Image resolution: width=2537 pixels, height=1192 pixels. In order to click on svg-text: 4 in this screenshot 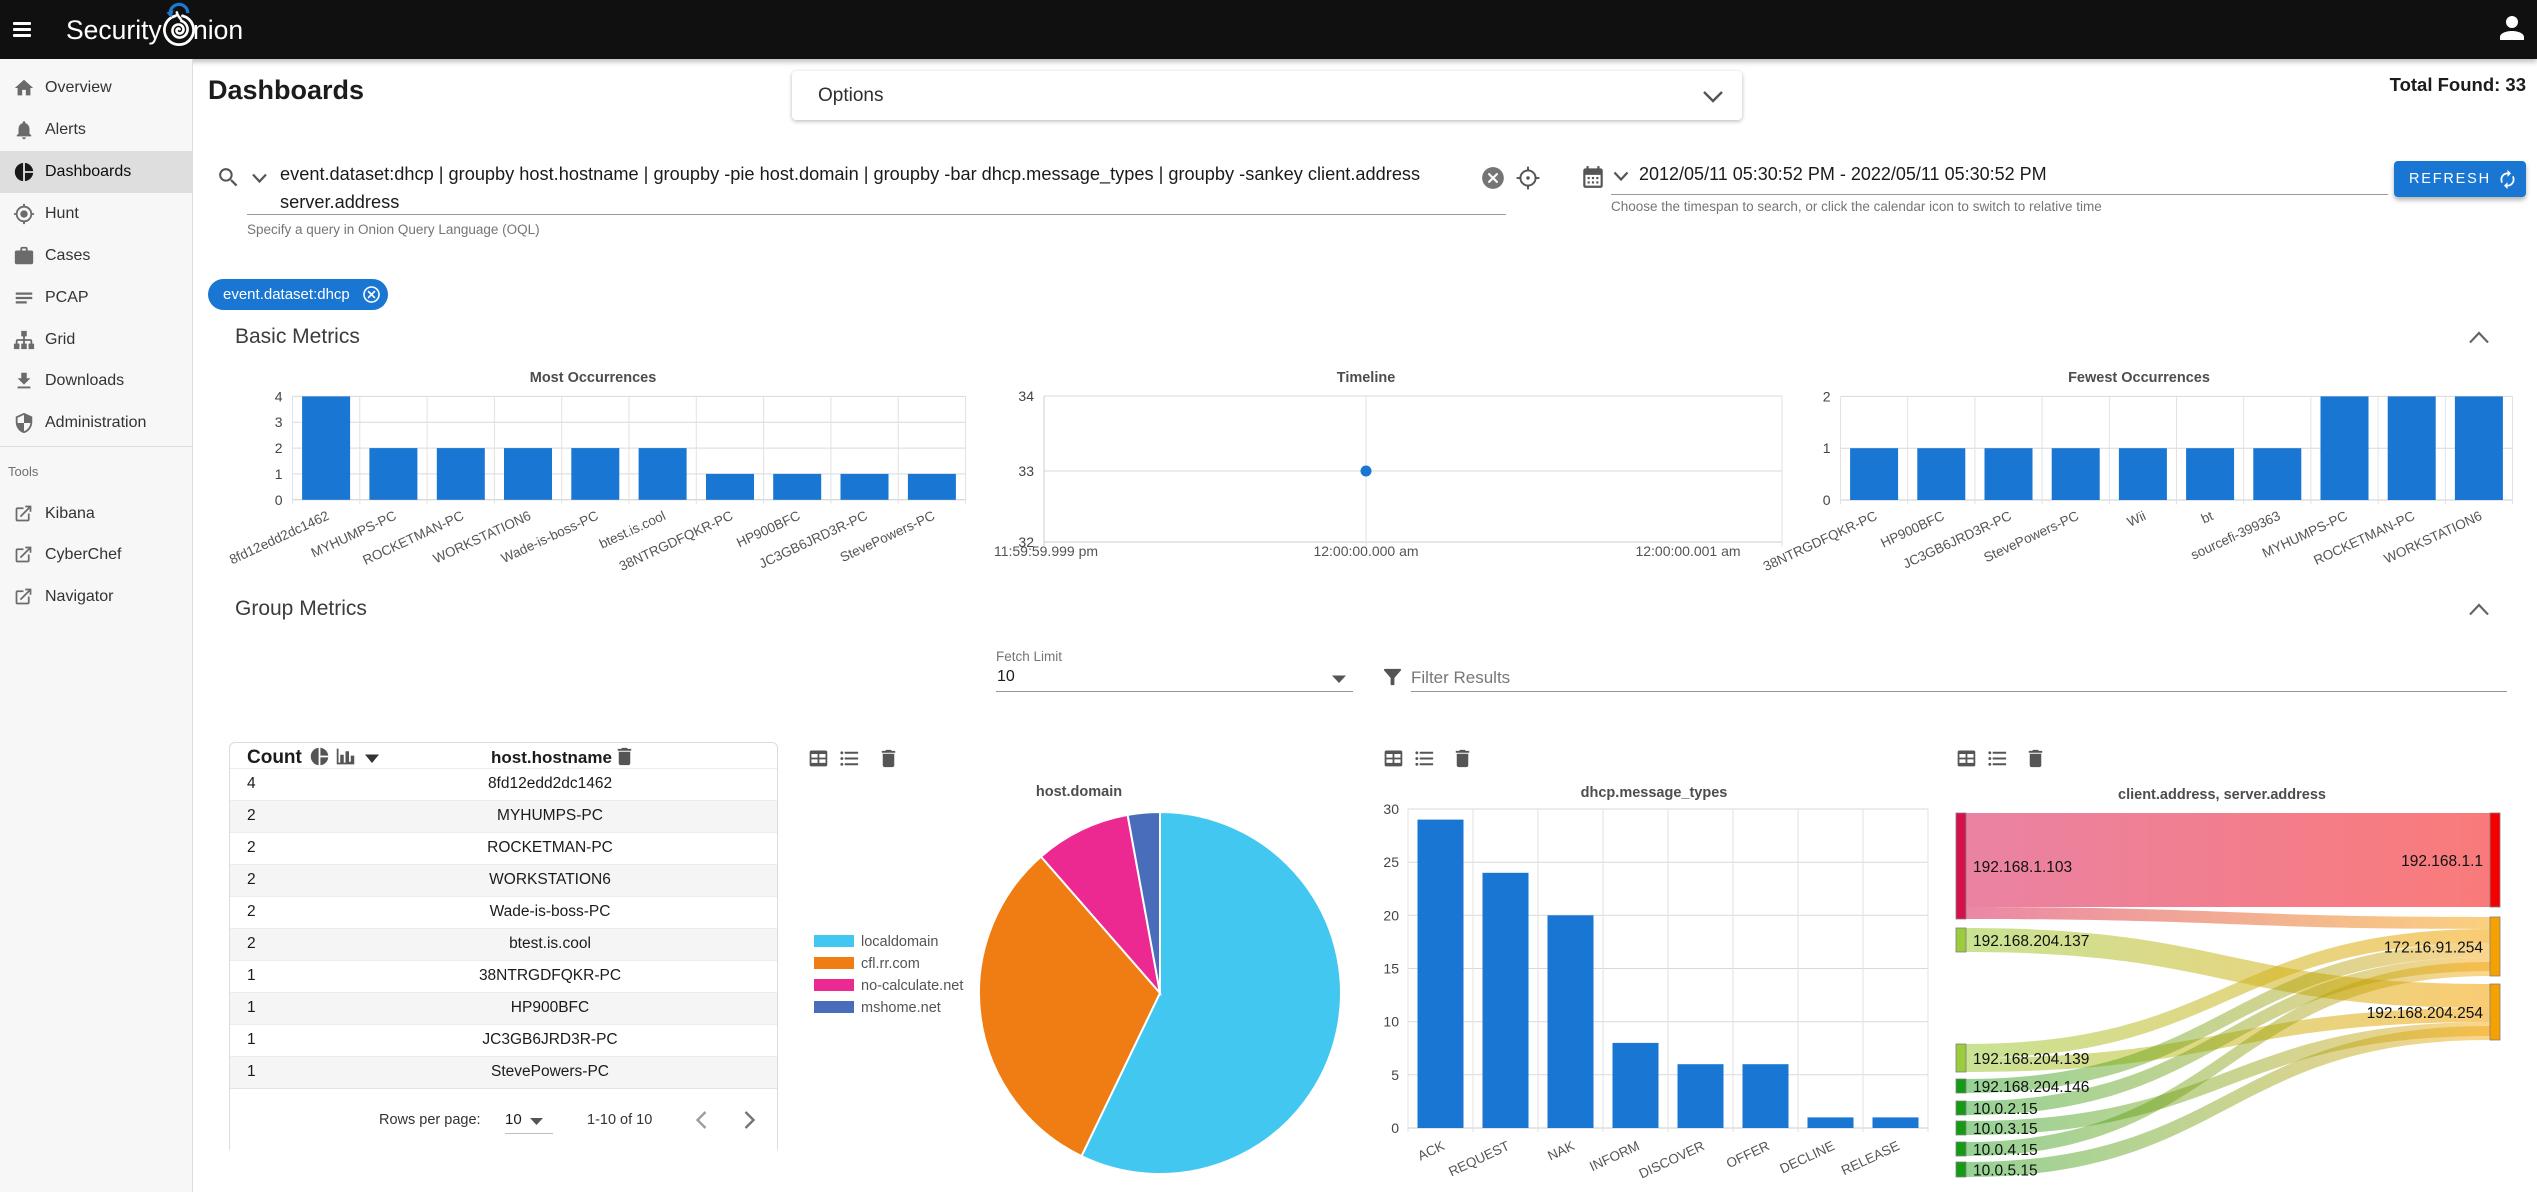, I will do `click(279, 396)`.